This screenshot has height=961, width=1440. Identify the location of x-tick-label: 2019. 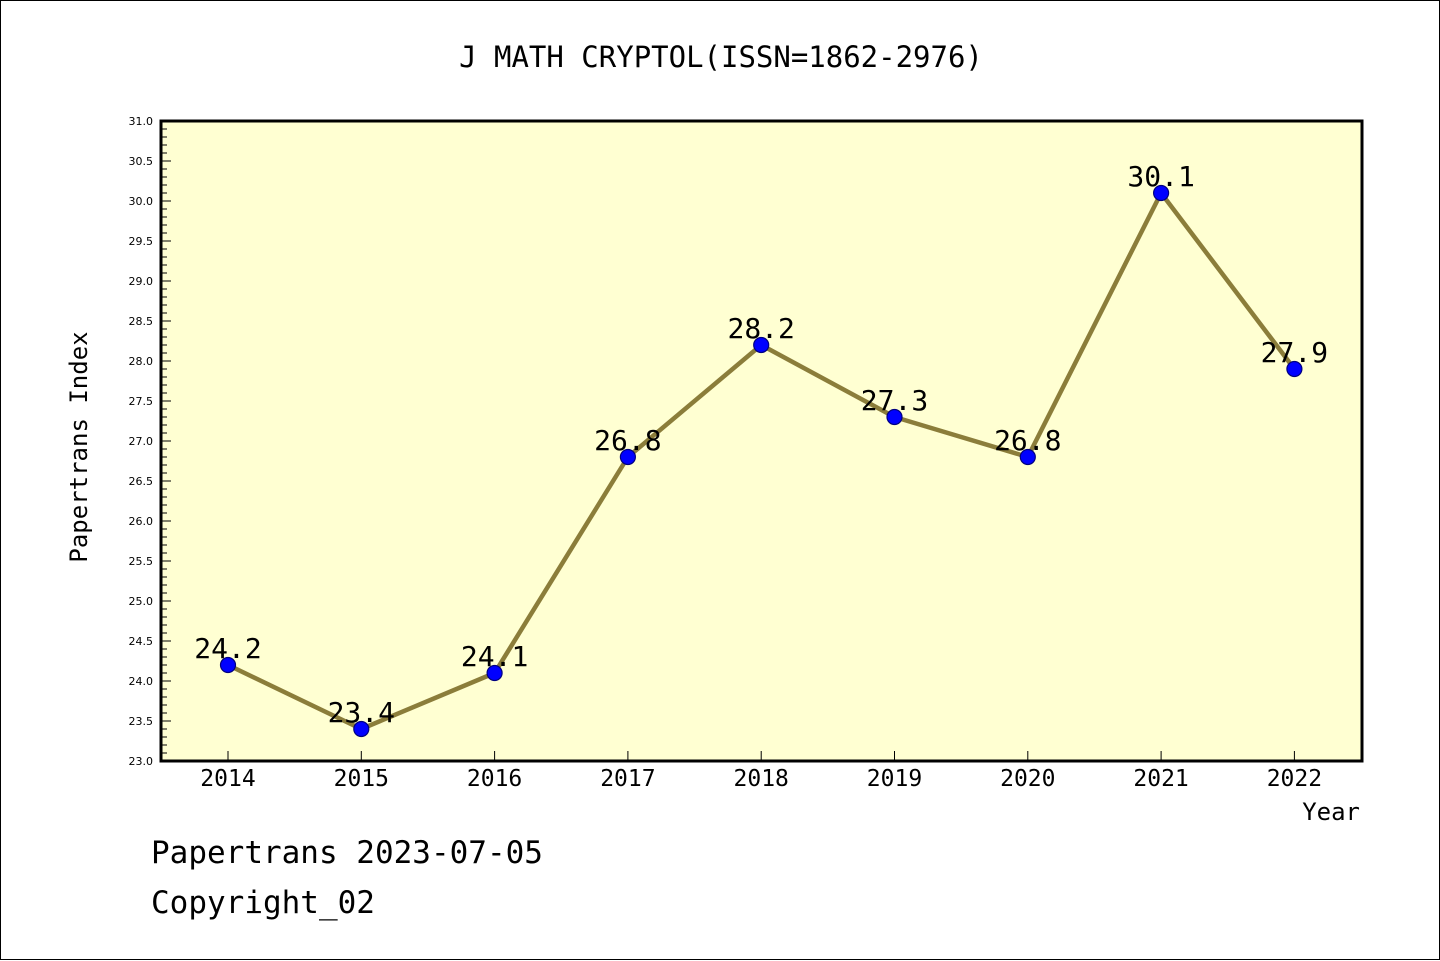
(894, 779).